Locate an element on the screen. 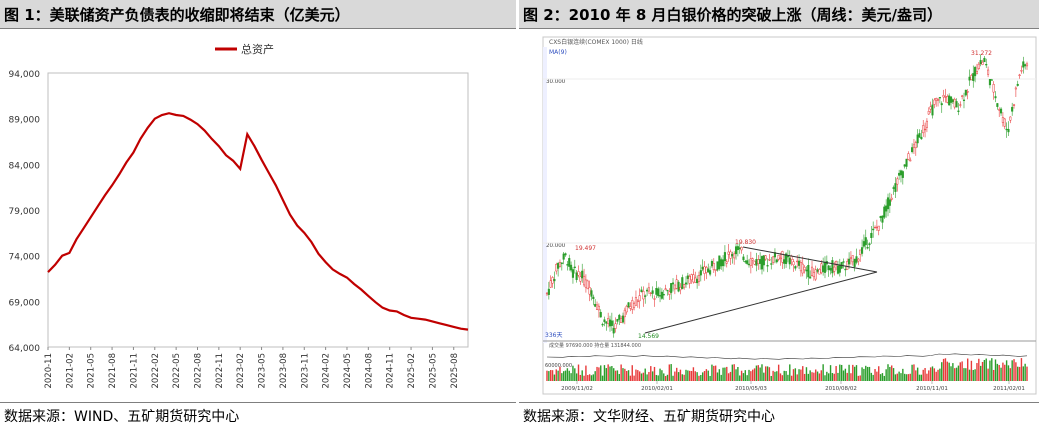  x-date-label: 2009/11/02 is located at coordinates (577, 389).